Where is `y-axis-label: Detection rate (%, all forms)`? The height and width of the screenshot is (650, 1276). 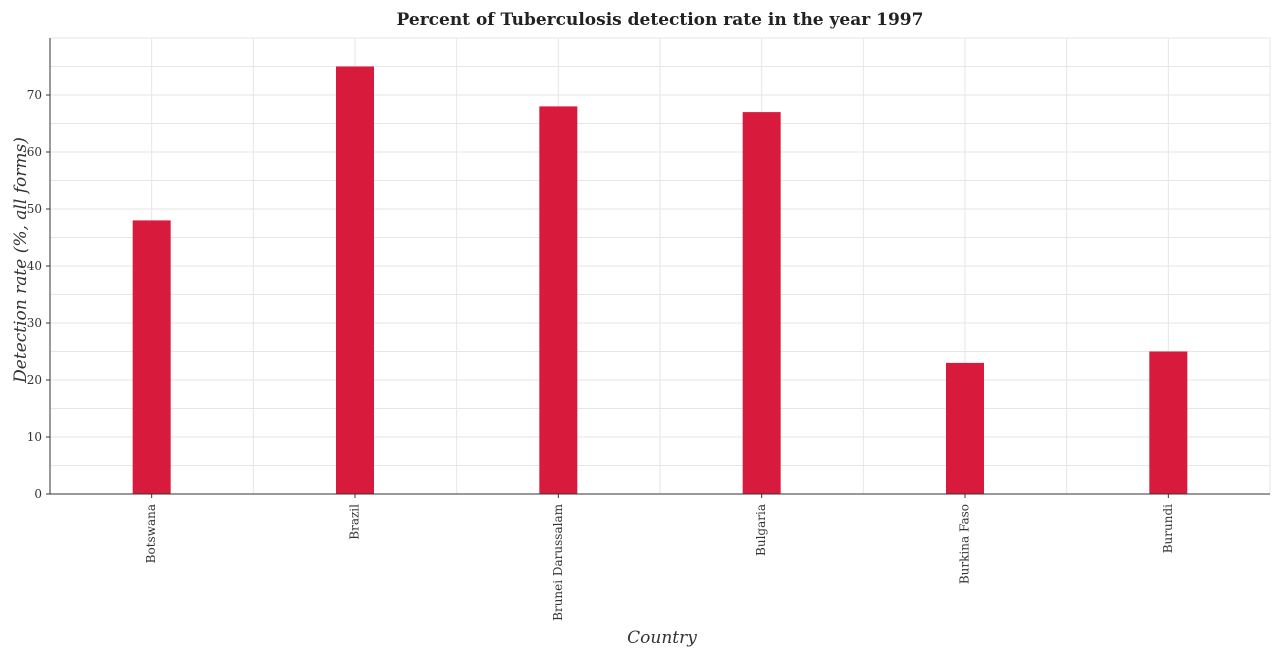 y-axis-label: Detection rate (%, all forms) is located at coordinates (21, 260).